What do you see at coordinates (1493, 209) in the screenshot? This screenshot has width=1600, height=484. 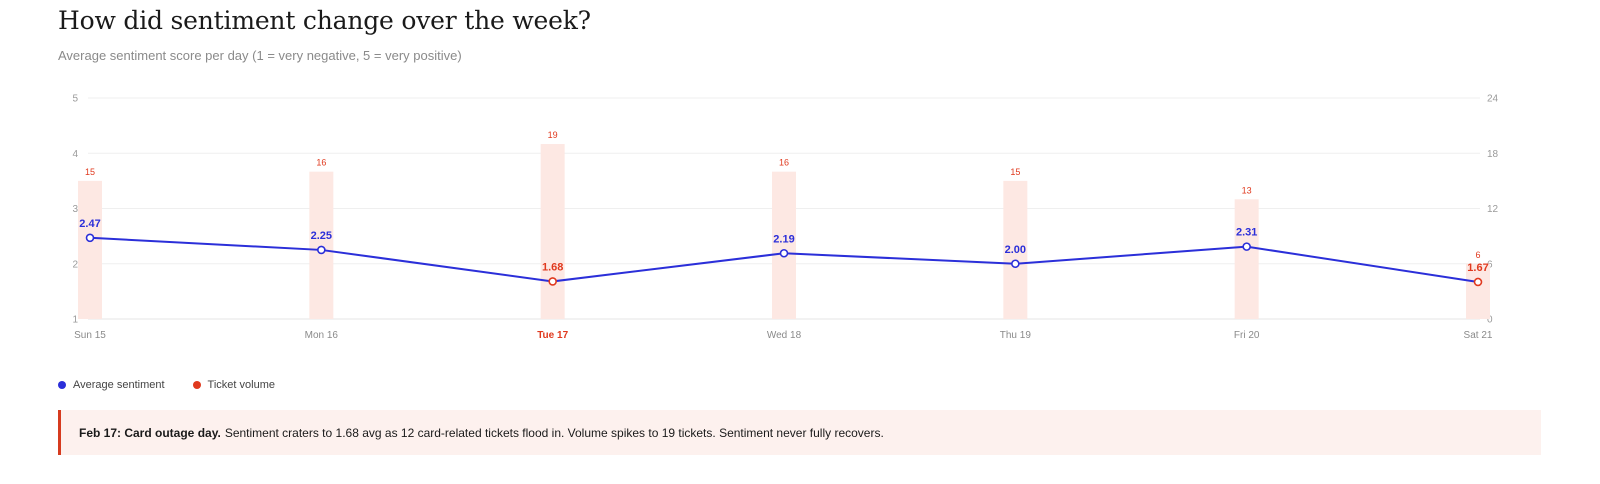 I see `y-right-tick-label: 12` at bounding box center [1493, 209].